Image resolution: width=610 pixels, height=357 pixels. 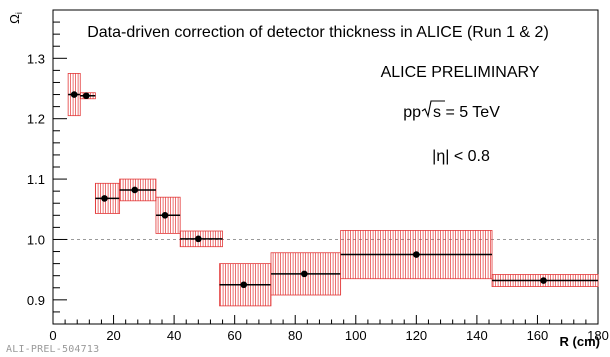 What do you see at coordinates (52, 335) in the screenshot?
I see `x-tick-label: 0` at bounding box center [52, 335].